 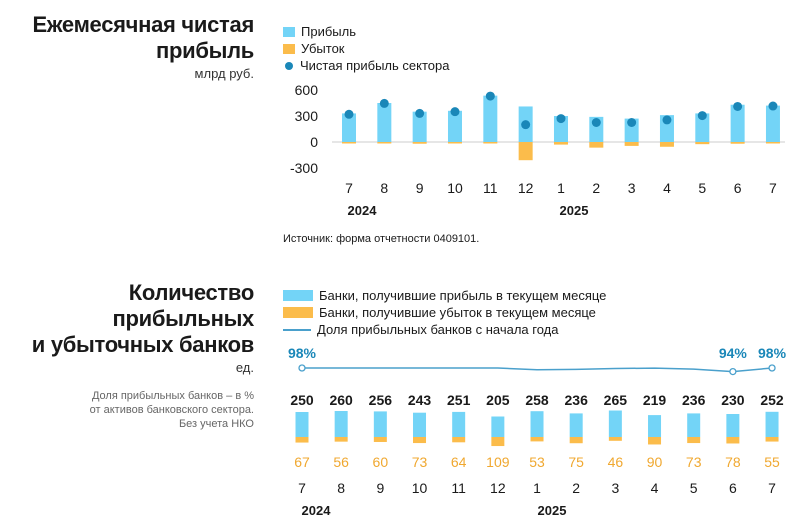 What do you see at coordinates (773, 188) in the screenshot?
I see `month-label: 7` at bounding box center [773, 188].